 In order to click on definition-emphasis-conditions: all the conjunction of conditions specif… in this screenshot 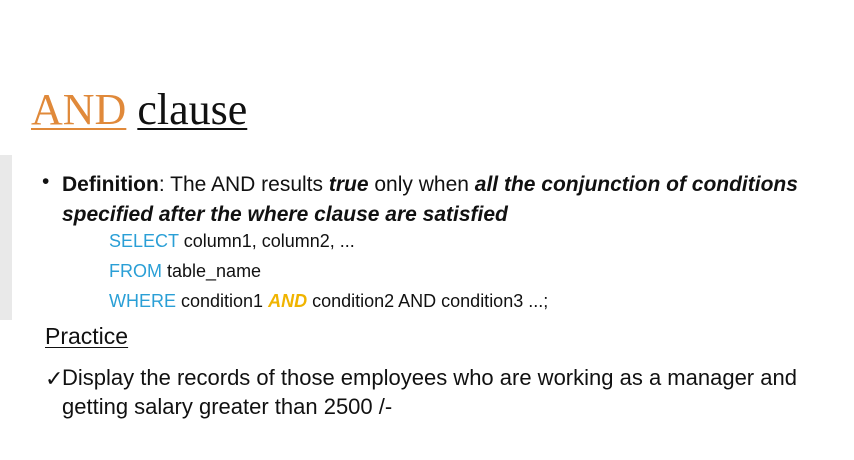, I will do `click(430, 199)`.